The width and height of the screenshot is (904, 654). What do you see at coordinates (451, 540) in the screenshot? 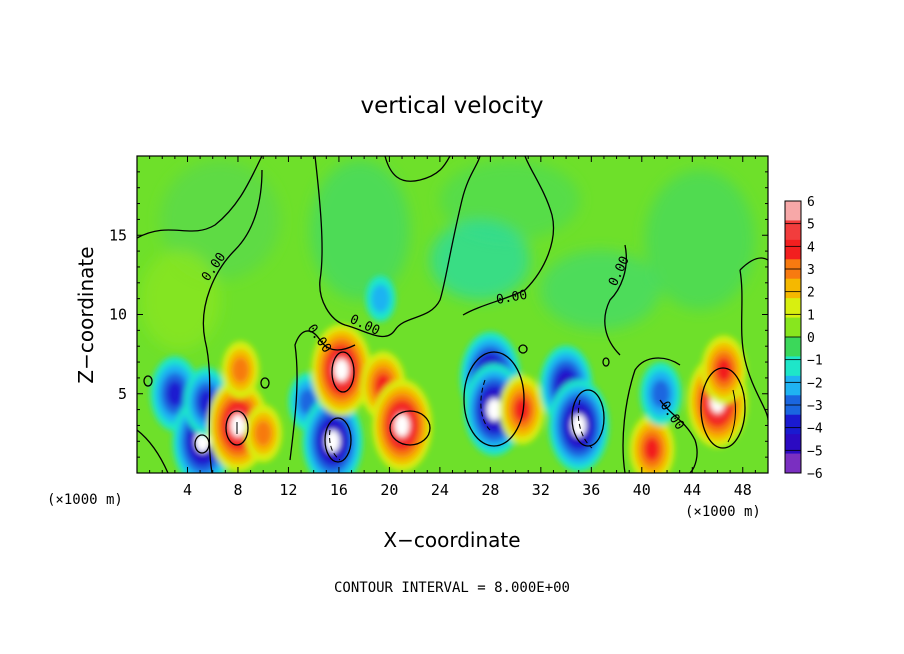
I see `x-axis-label: X−coordinate` at bounding box center [451, 540].